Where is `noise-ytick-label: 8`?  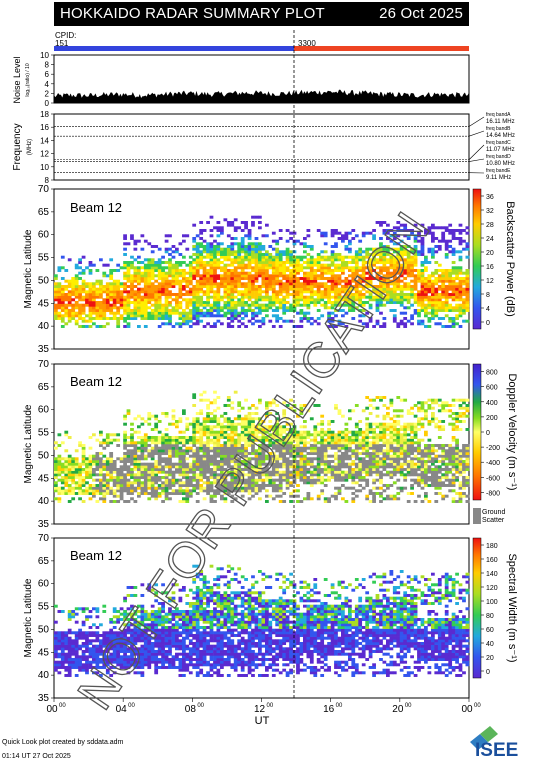 noise-ytick-label: 8 is located at coordinates (47, 65).